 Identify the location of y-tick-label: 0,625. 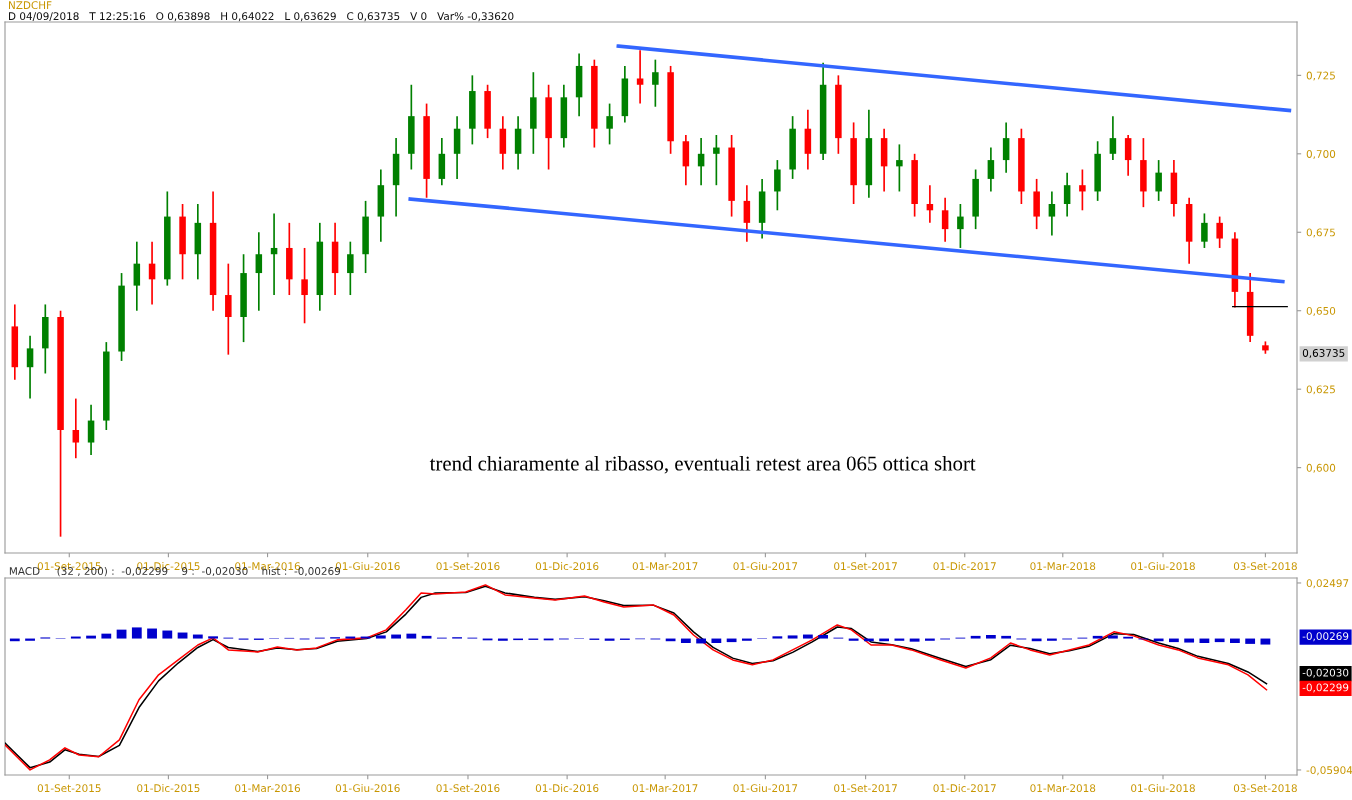
(1320, 390).